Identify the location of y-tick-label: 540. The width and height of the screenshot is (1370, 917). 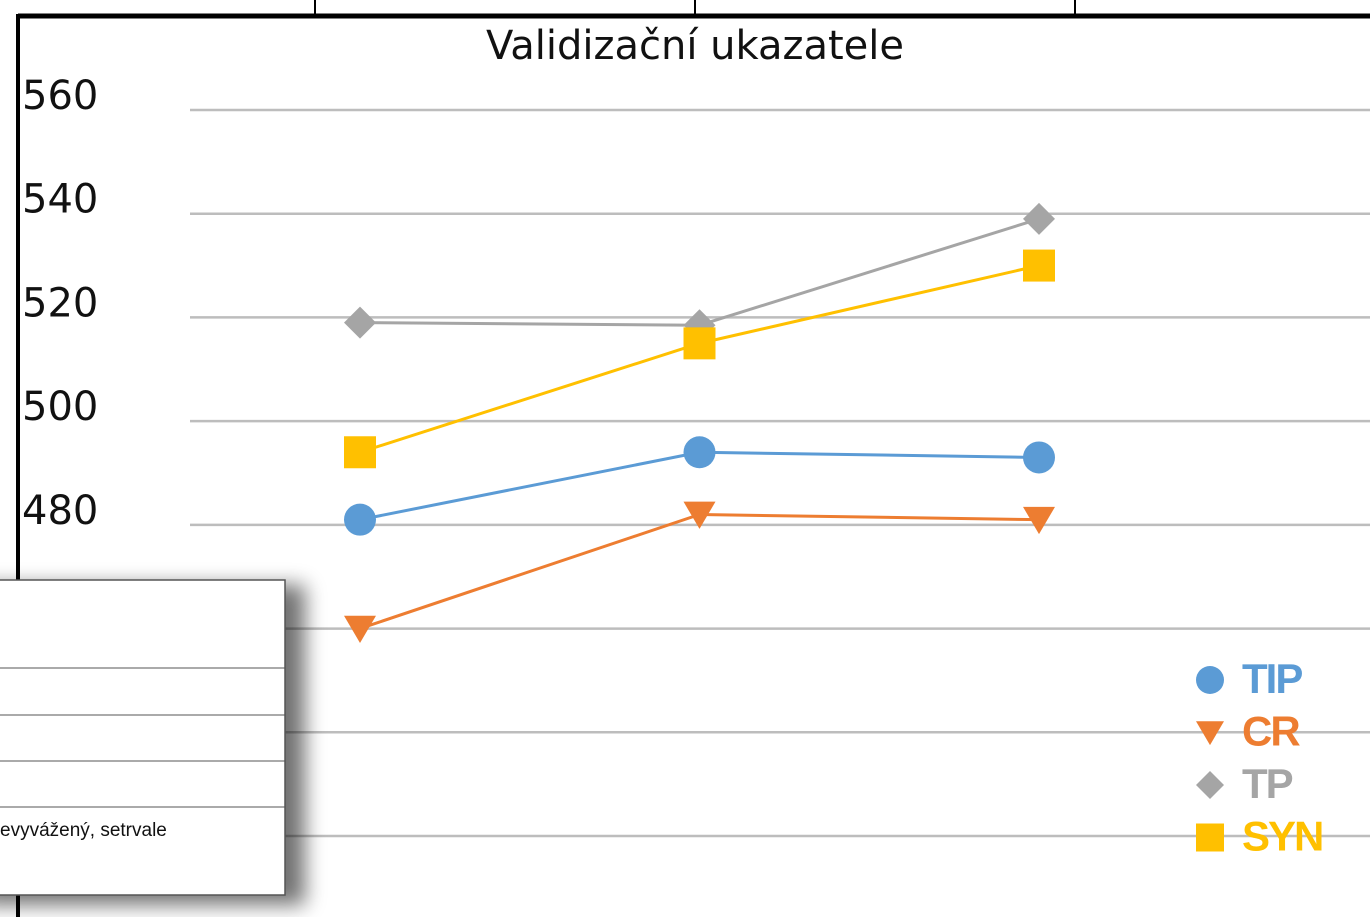
(60, 200).